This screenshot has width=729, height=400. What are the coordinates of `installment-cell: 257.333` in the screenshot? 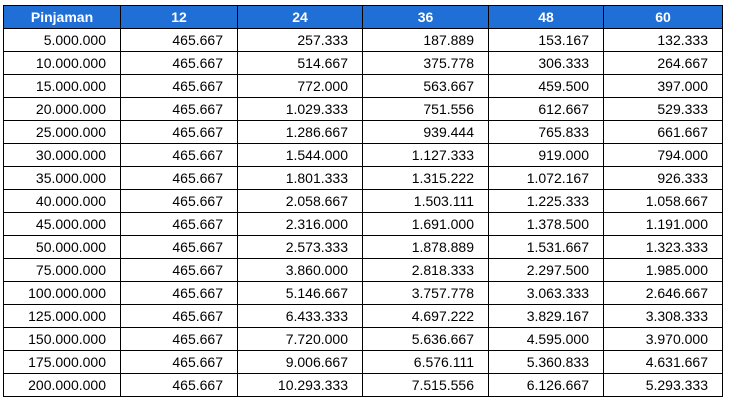 It's located at (300, 40).